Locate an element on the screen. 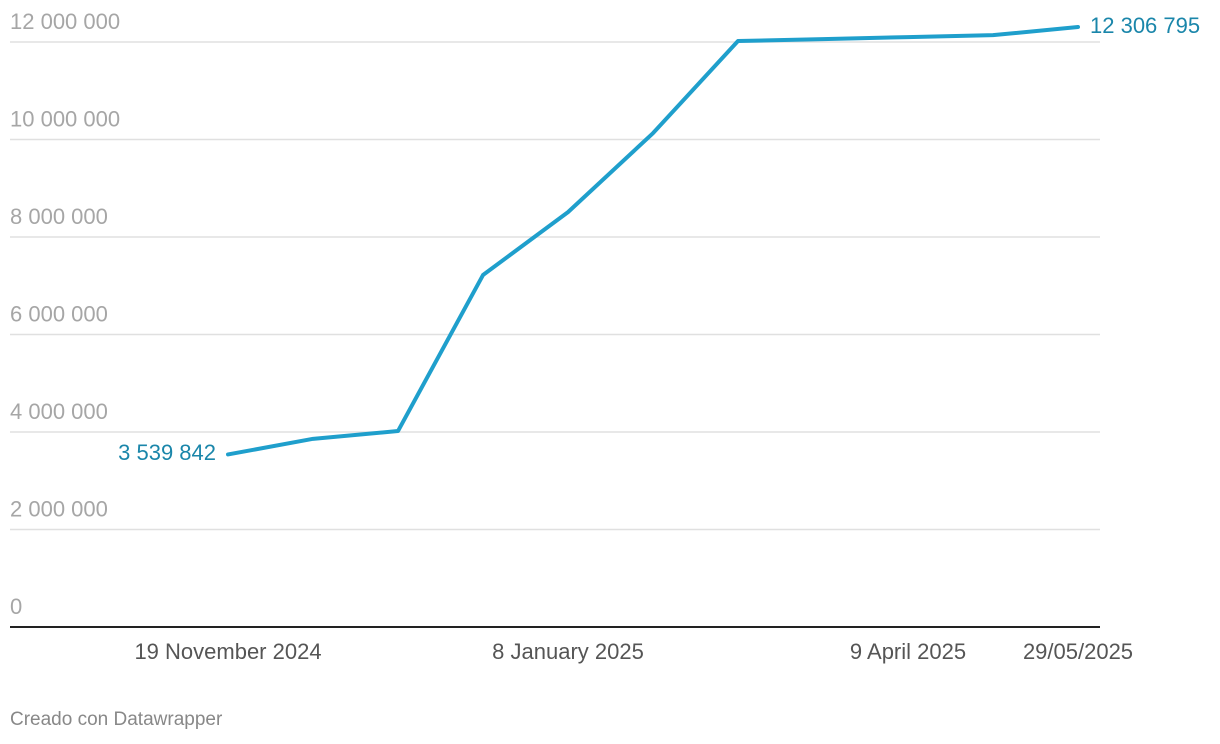 This screenshot has width=1220, height=744. x-tick-label: 8 January 2025 is located at coordinates (568, 651).